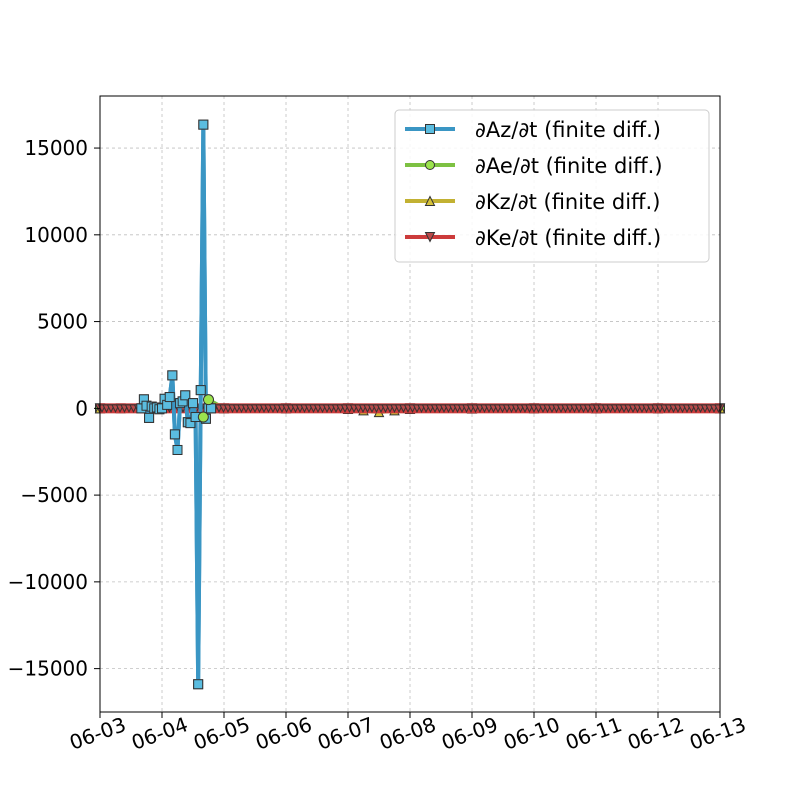 The height and width of the screenshot is (800, 800). What do you see at coordinates (62, 322) in the screenshot?
I see `y-tick-label: 5000` at bounding box center [62, 322].